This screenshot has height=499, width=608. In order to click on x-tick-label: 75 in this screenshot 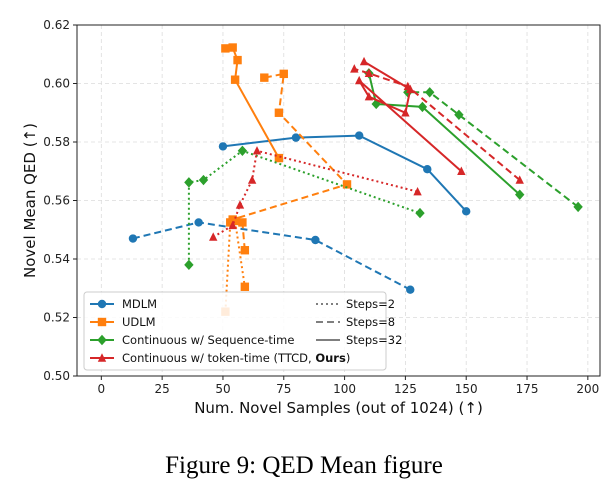, I will do `click(283, 389)`.